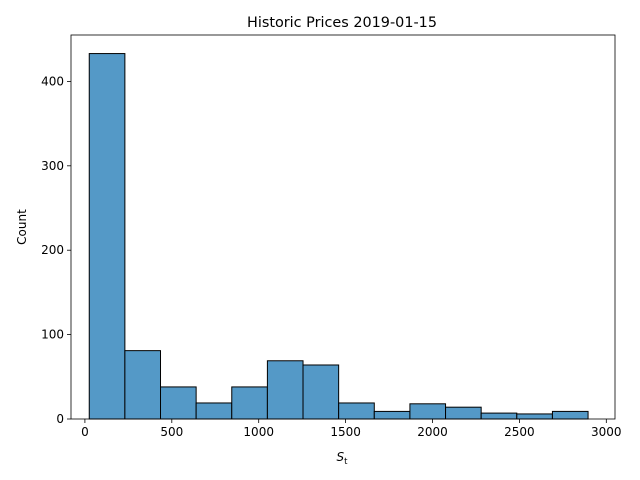  I want to click on x-tick-label-1: 500, so click(171, 432).